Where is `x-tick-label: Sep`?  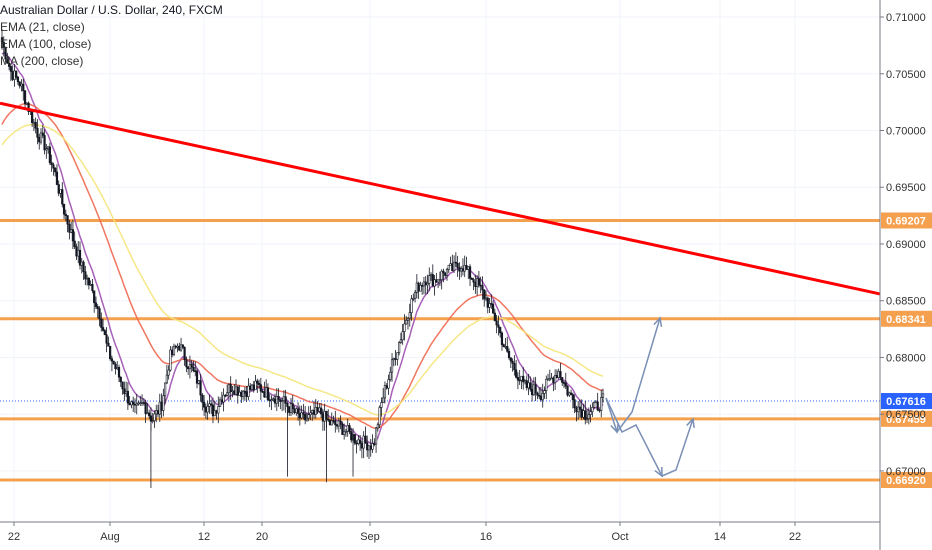
x-tick-label: Sep is located at coordinates (370, 537).